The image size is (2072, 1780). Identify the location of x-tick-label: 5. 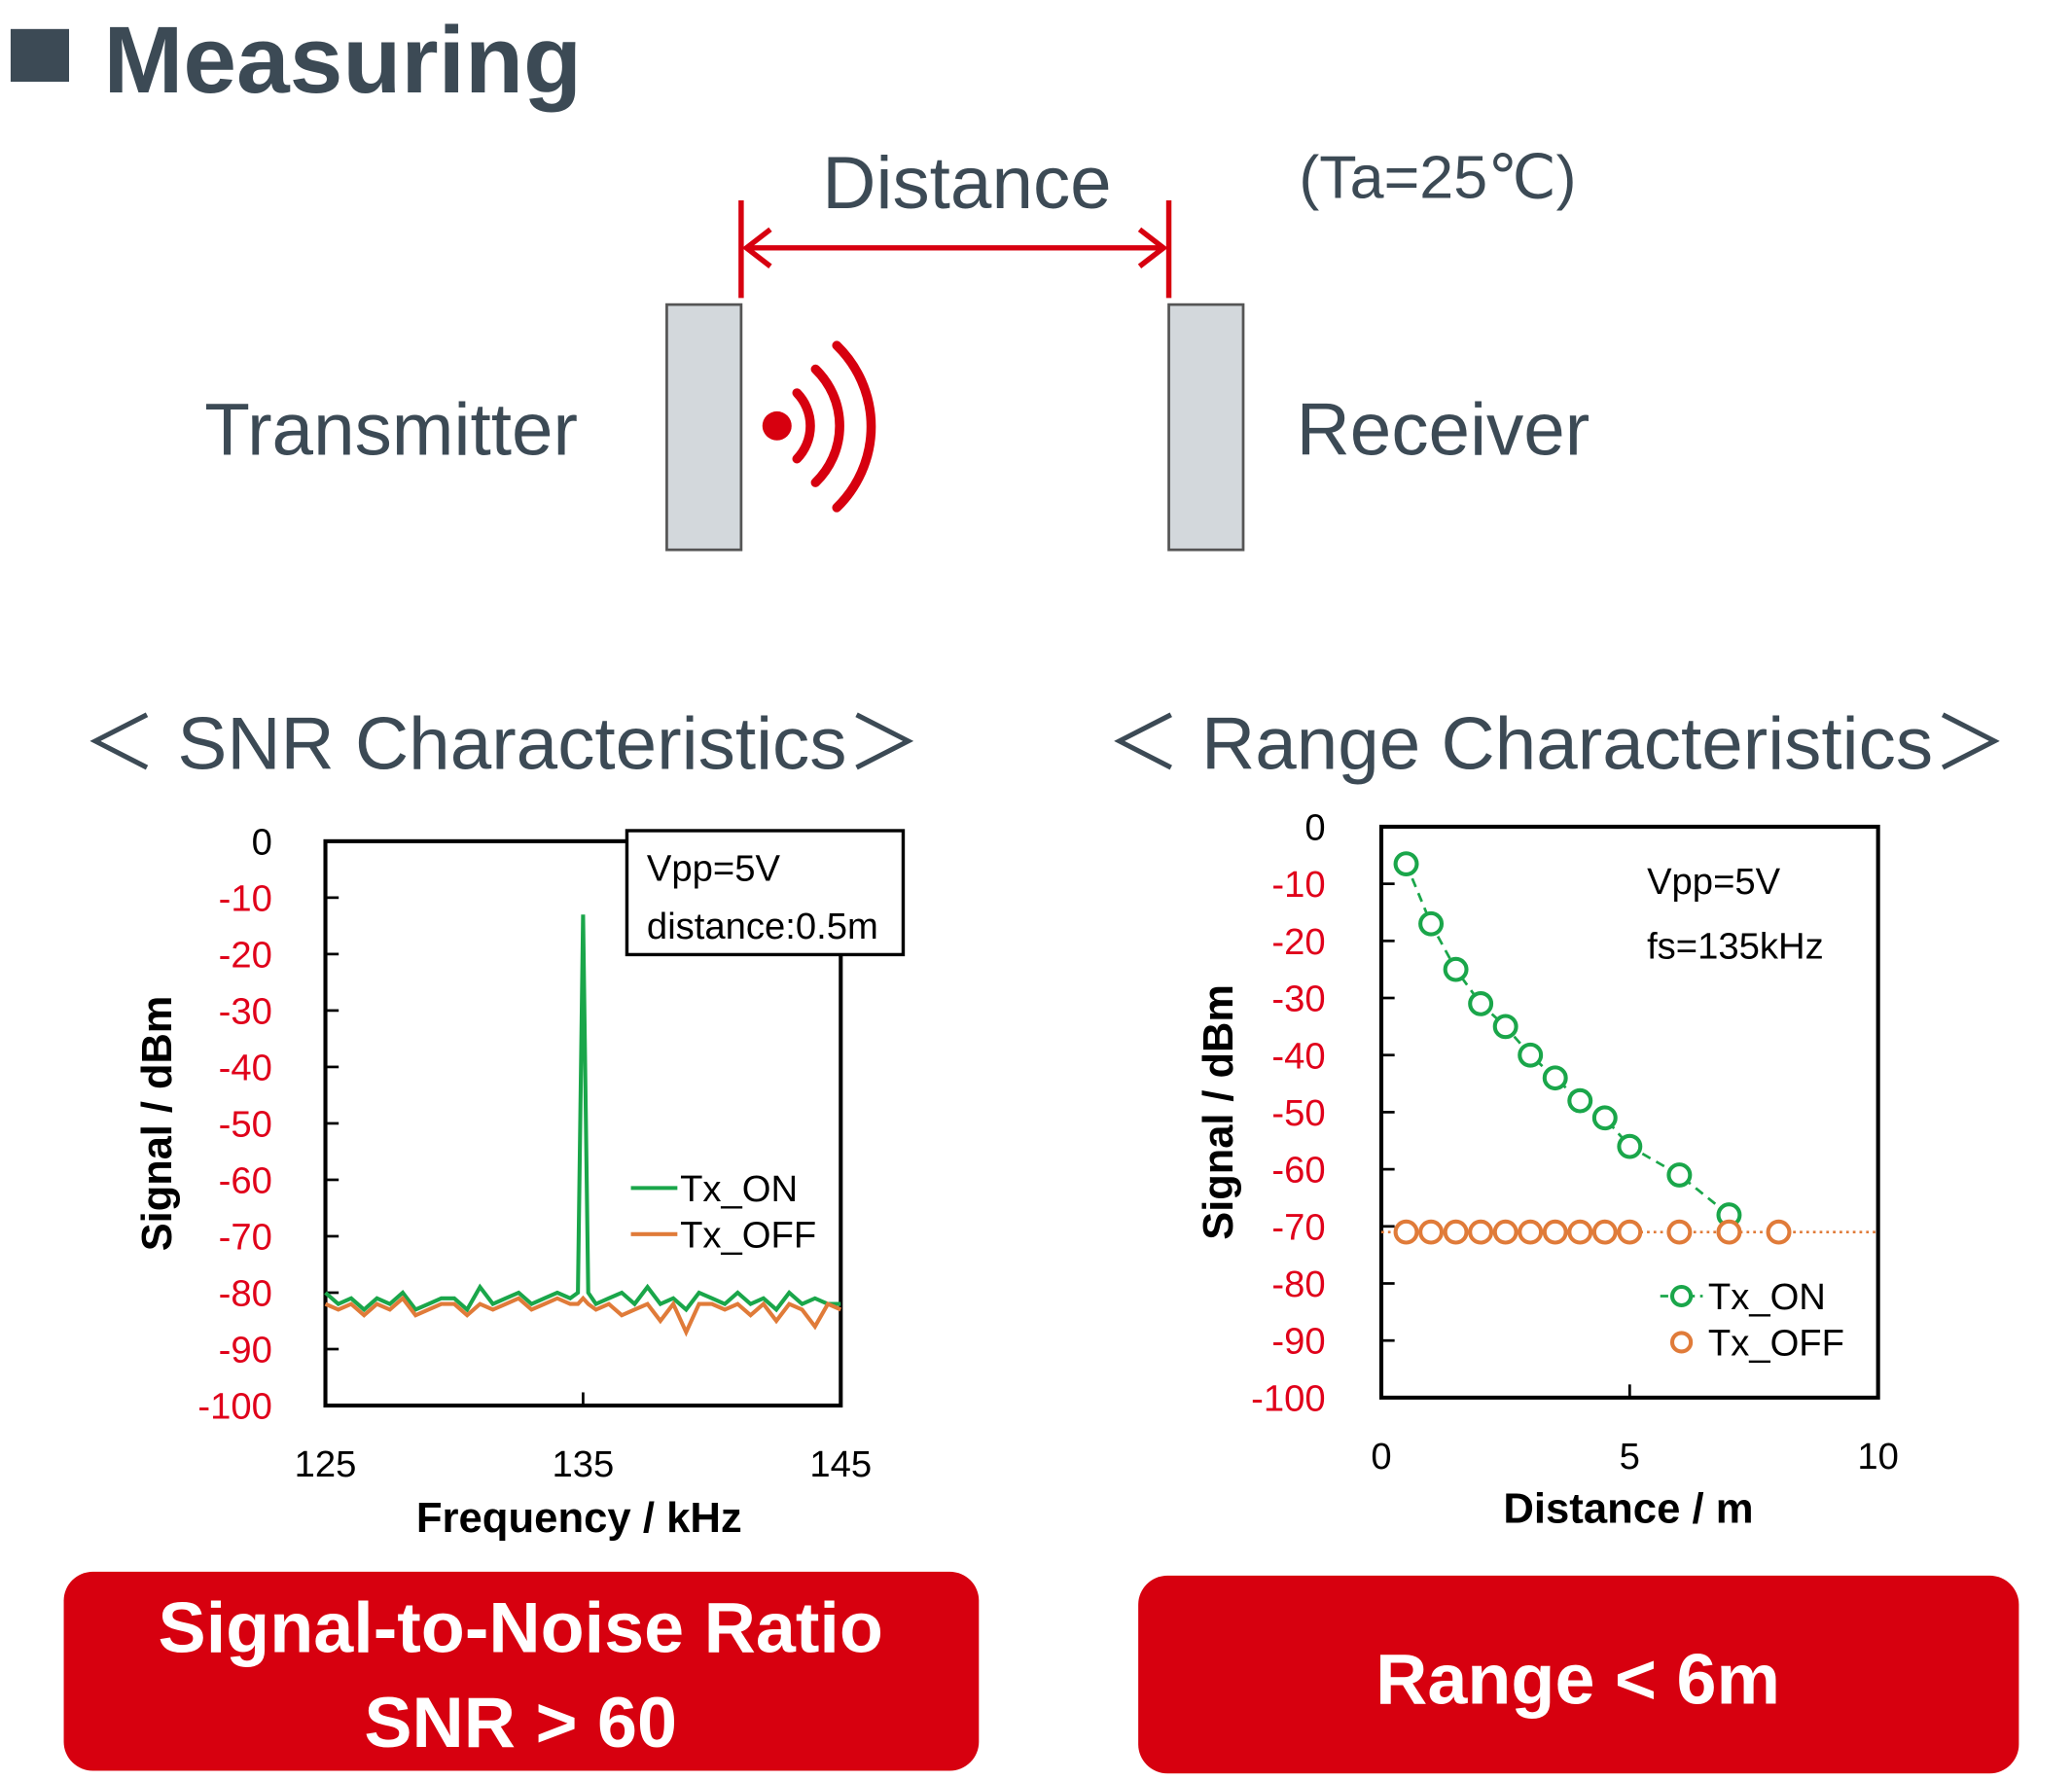
(1630, 1457).